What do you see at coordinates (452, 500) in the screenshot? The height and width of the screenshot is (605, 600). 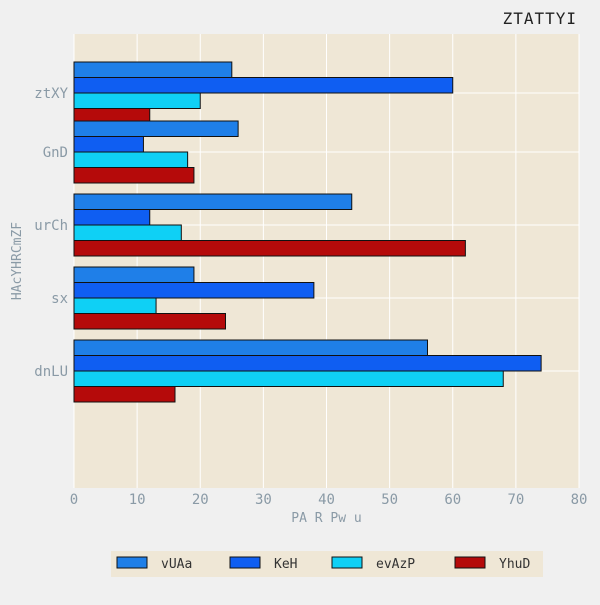 I see `x-tick-label: 60` at bounding box center [452, 500].